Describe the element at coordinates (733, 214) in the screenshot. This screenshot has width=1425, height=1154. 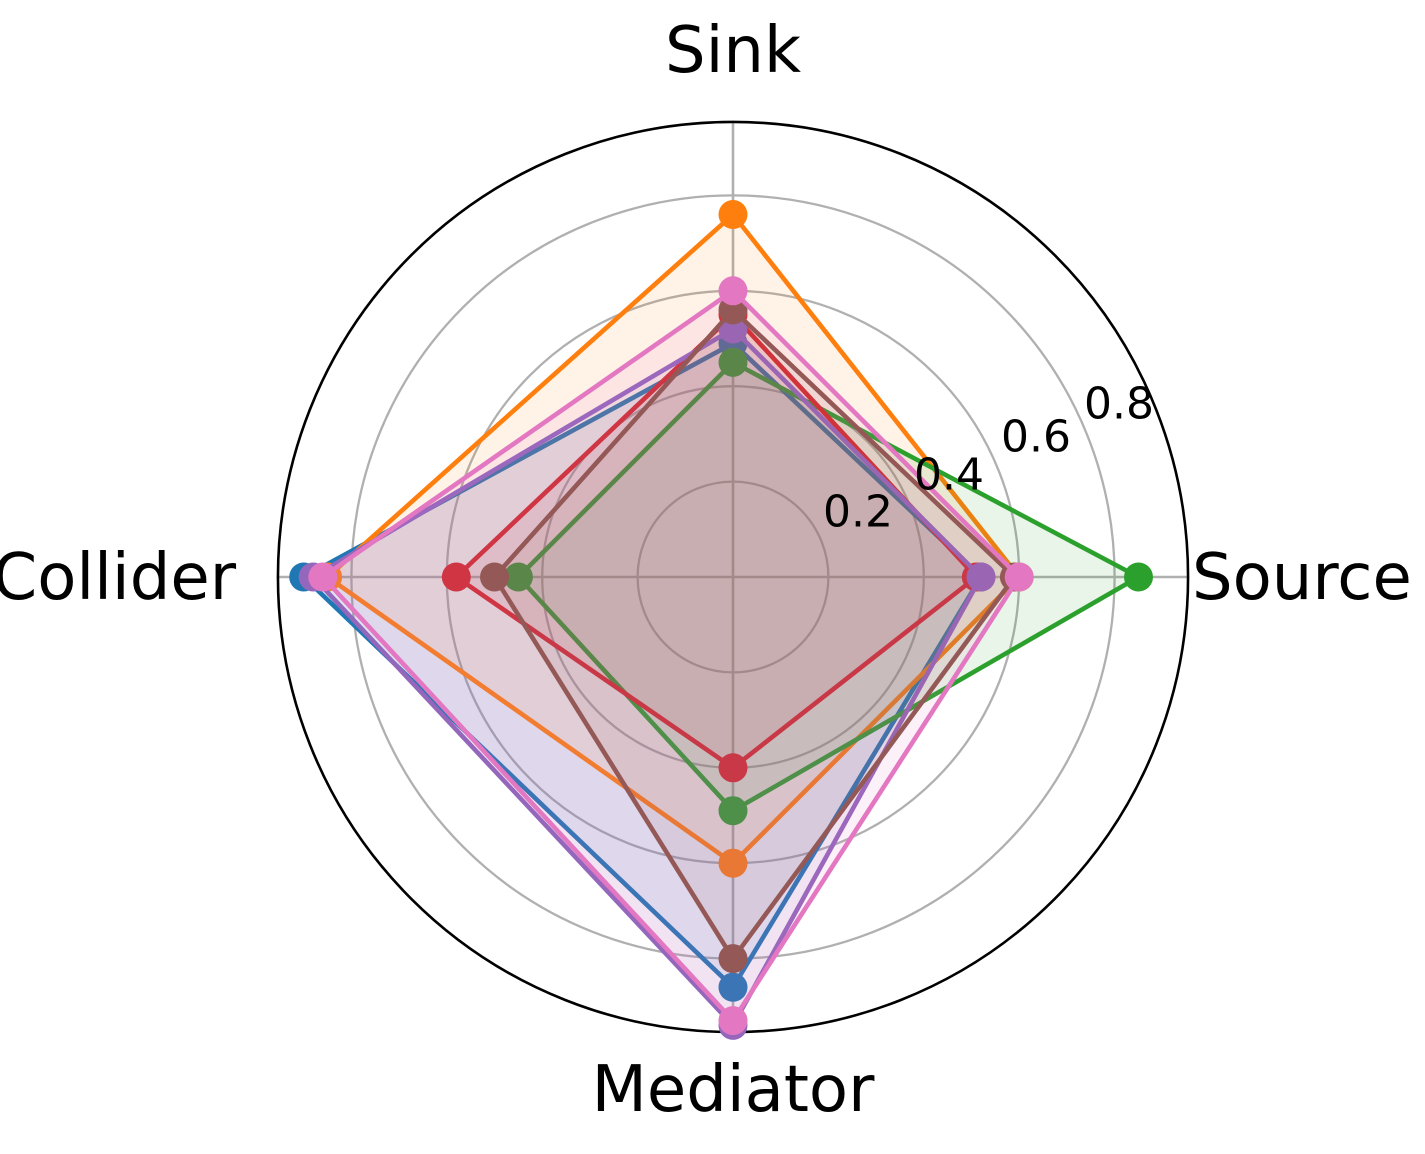
I see `series-orange-point-sink` at that location.